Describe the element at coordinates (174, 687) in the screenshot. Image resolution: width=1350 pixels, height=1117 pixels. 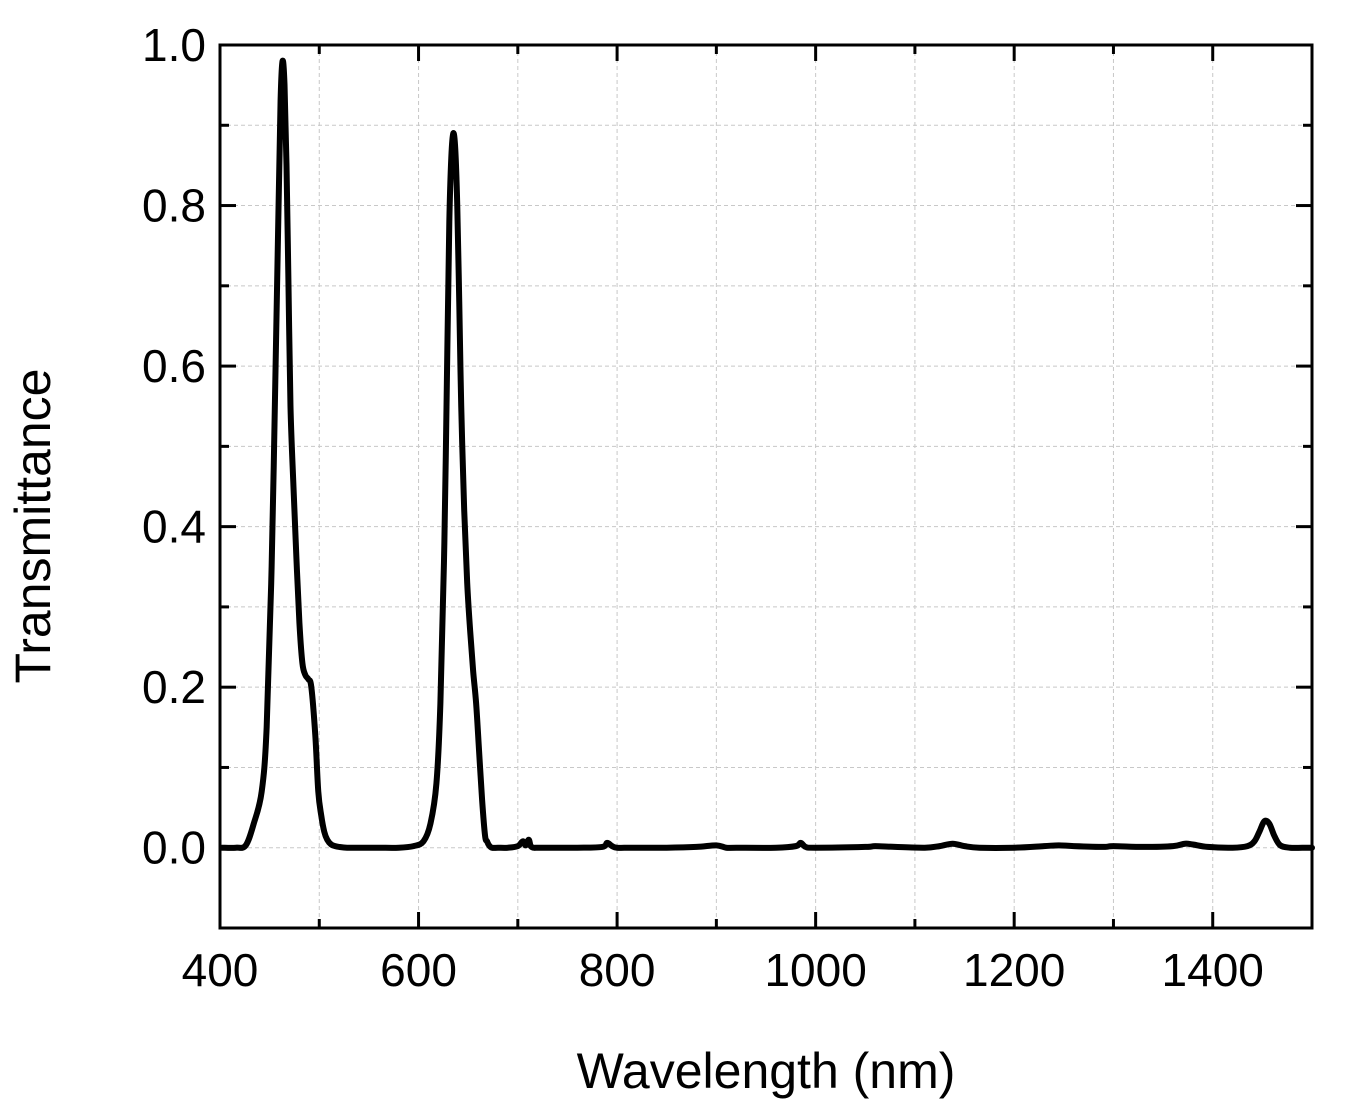
I see `y-tick-label: 0.2` at that location.